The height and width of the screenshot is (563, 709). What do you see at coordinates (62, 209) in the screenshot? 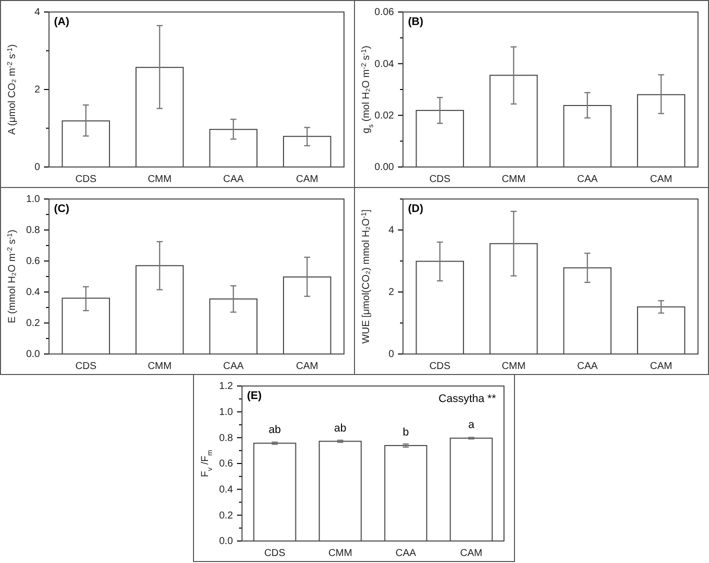
I see `chart-title: (C)` at bounding box center [62, 209].